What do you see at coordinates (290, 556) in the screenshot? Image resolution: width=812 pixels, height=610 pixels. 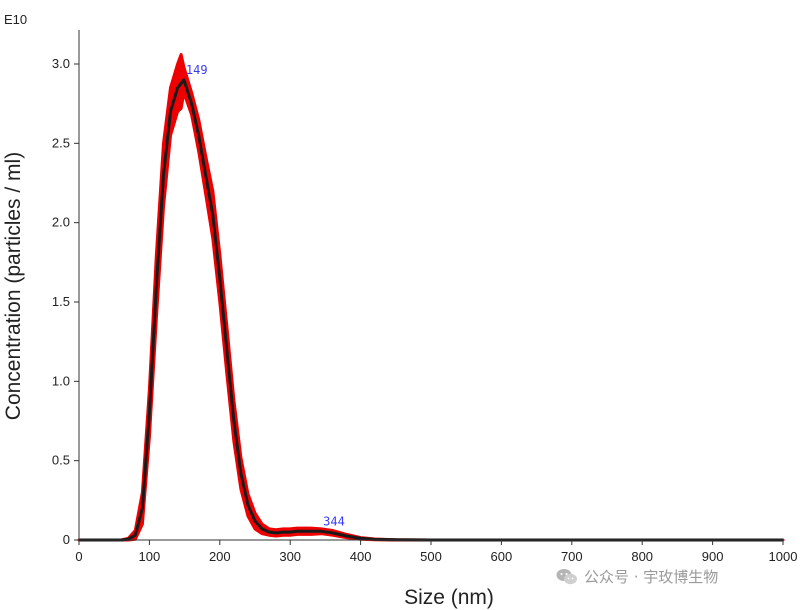 I see `x-tick-label: 300` at bounding box center [290, 556].